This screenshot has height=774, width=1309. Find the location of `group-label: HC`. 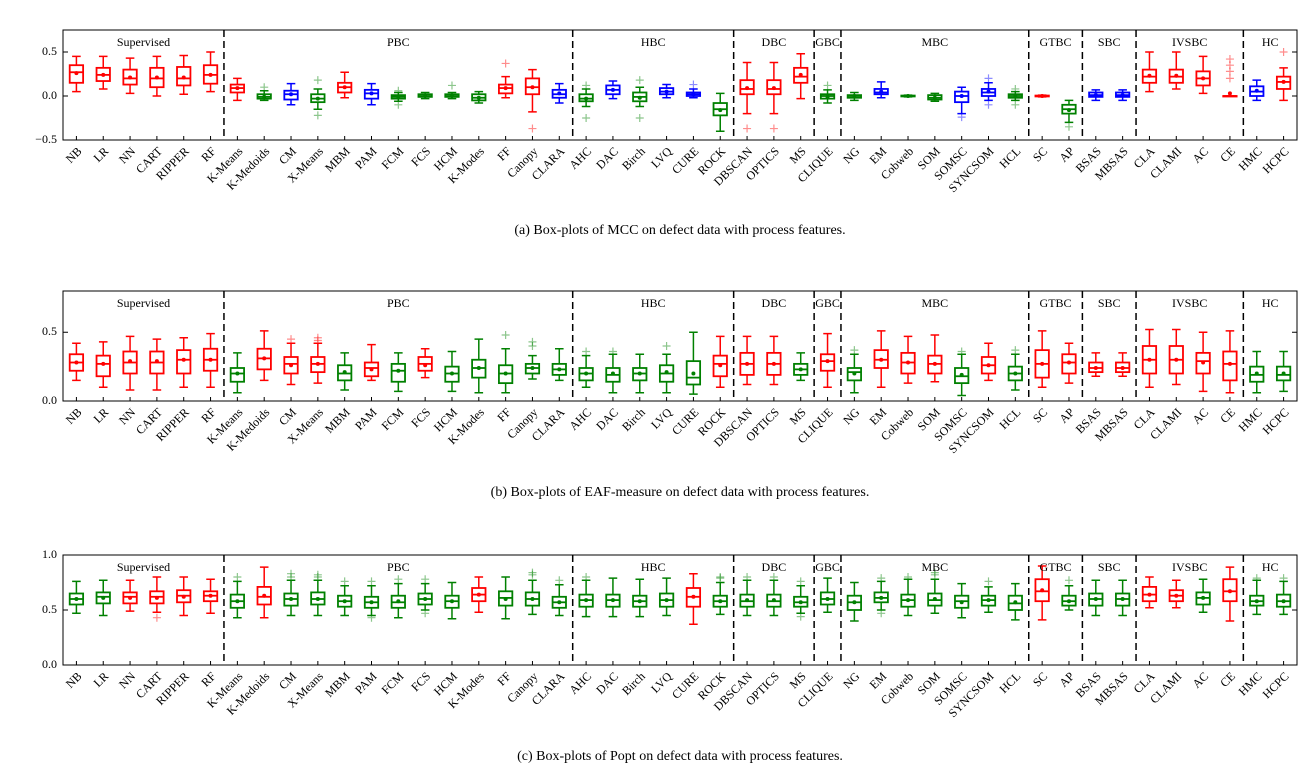

group-label: HC is located at coordinates (1270, 303).